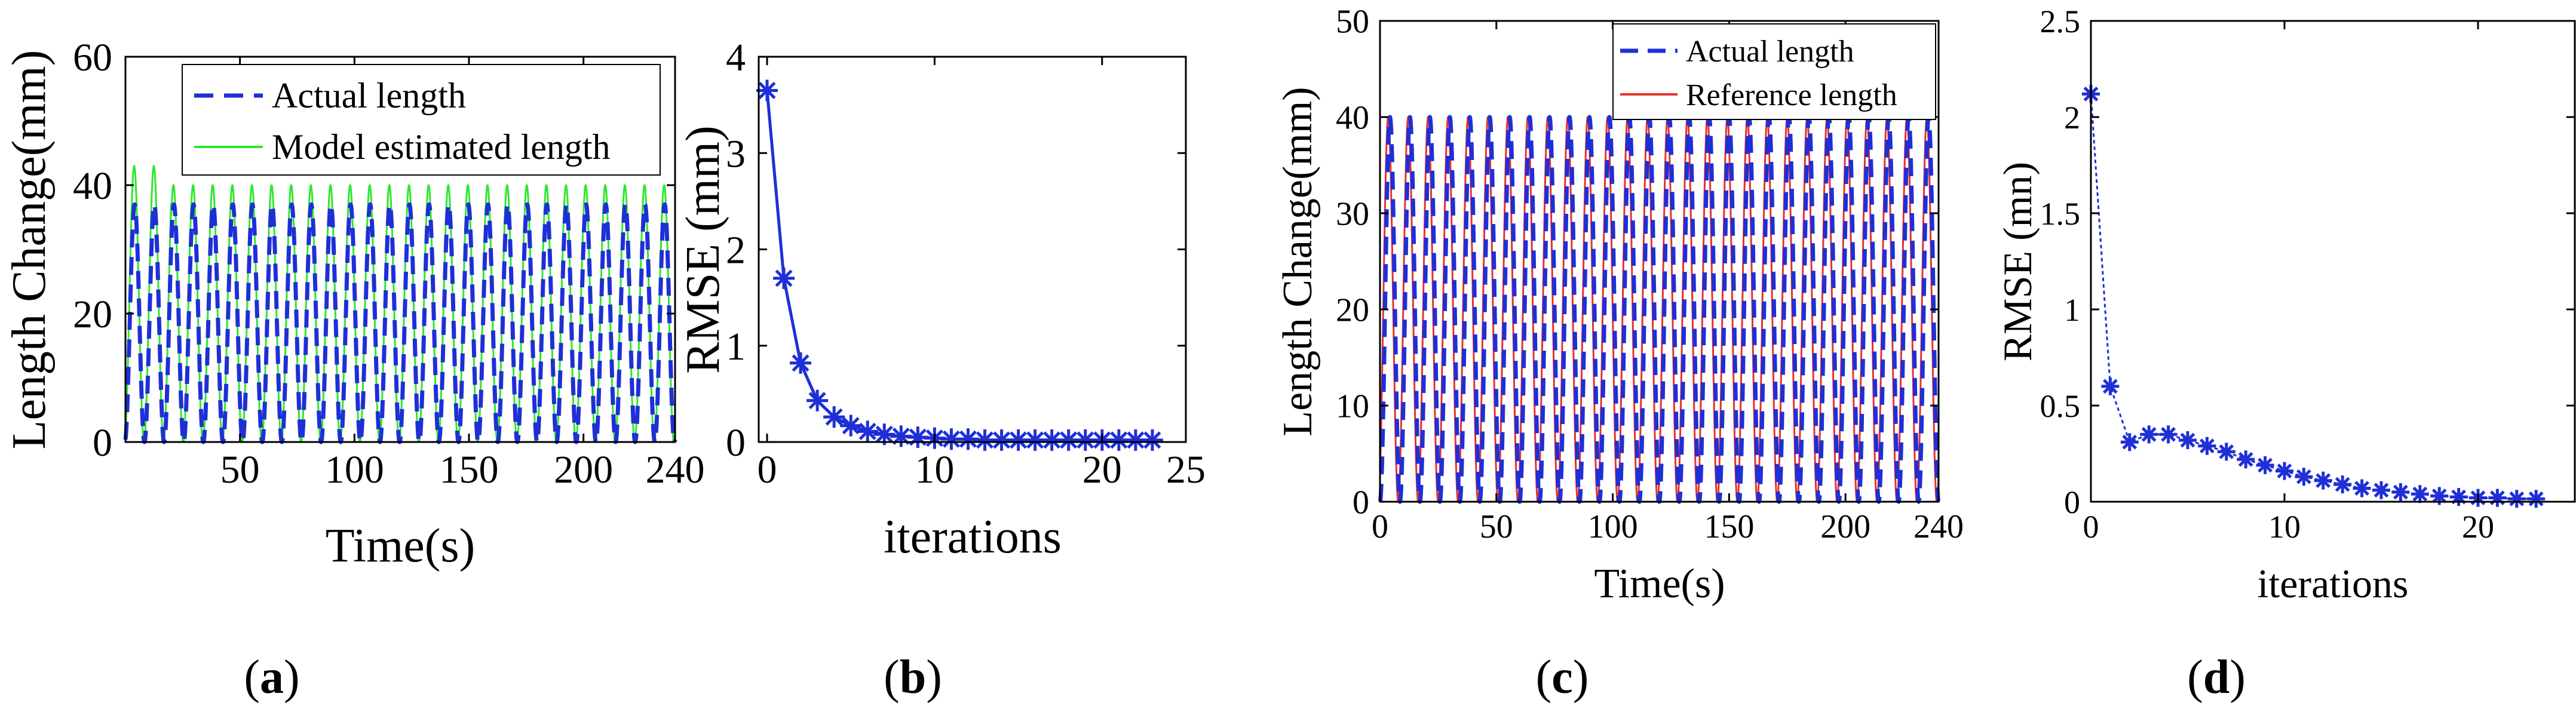 This screenshot has height=709, width=2576. I want to click on chart-c-xtick-label: 0, so click(1380, 526).